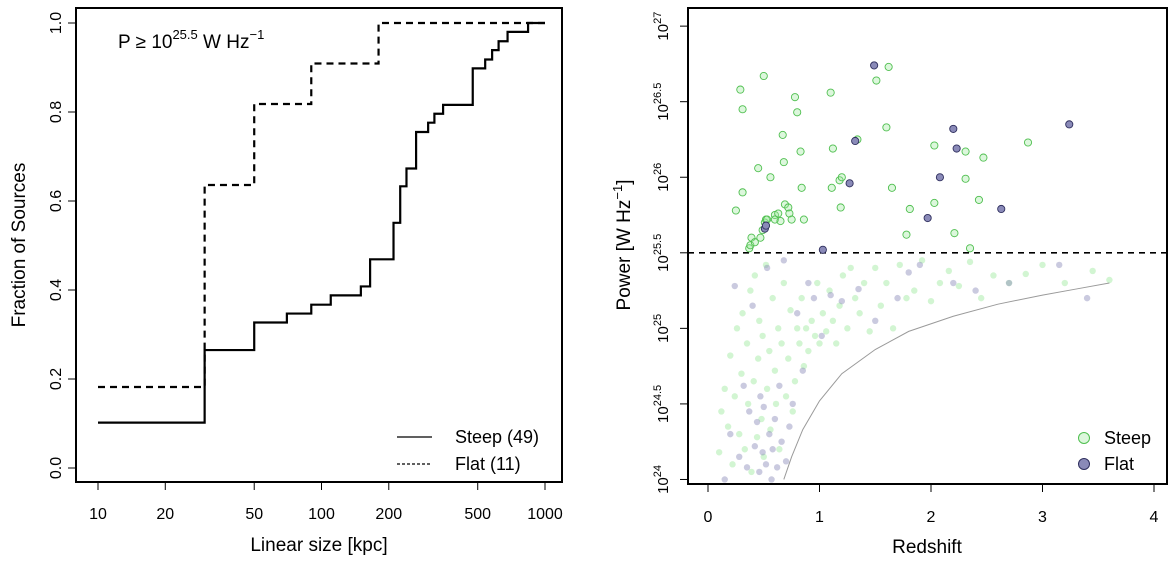 The image size is (1171, 563). Describe the element at coordinates (321, 514) in the screenshot. I see `left-x-tick-label: 100` at that location.